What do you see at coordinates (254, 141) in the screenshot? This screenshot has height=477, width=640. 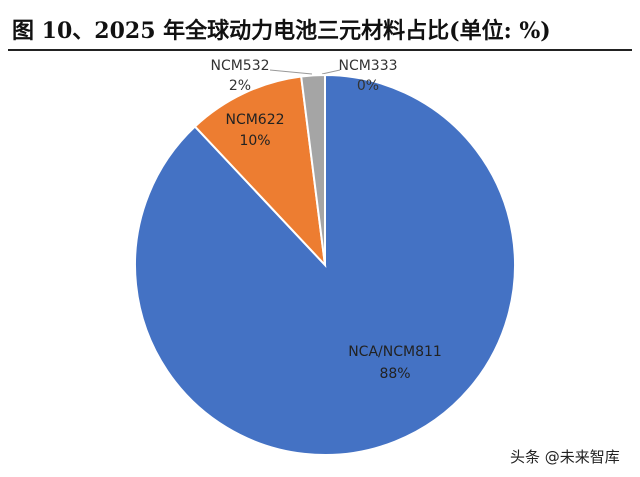 I see `value-label: 10%` at bounding box center [254, 141].